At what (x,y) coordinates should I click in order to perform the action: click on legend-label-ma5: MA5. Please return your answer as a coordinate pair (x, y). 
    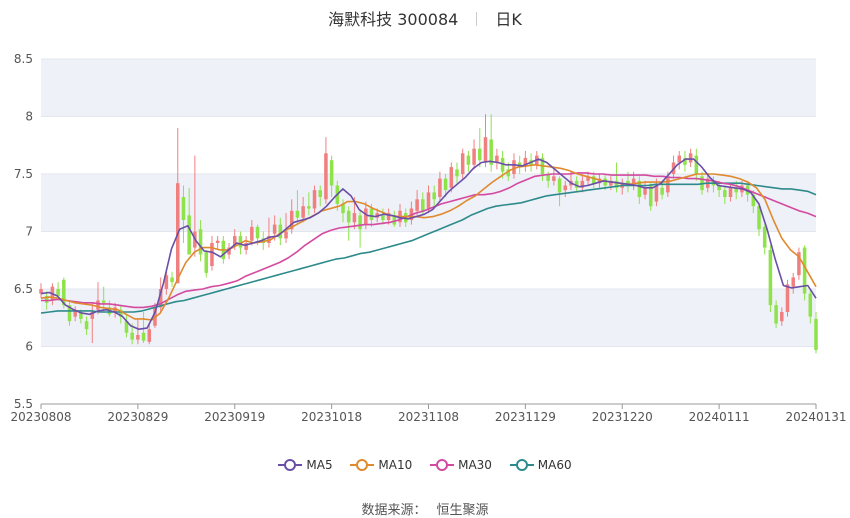
    Looking at the image, I should click on (319, 465).